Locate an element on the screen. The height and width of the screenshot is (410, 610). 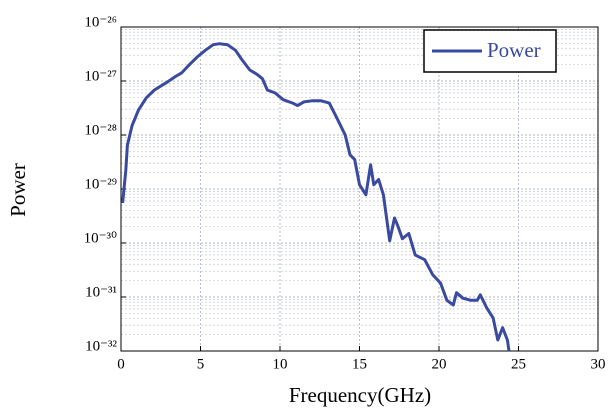
y-axis-label: Power is located at coordinates (18, 190).